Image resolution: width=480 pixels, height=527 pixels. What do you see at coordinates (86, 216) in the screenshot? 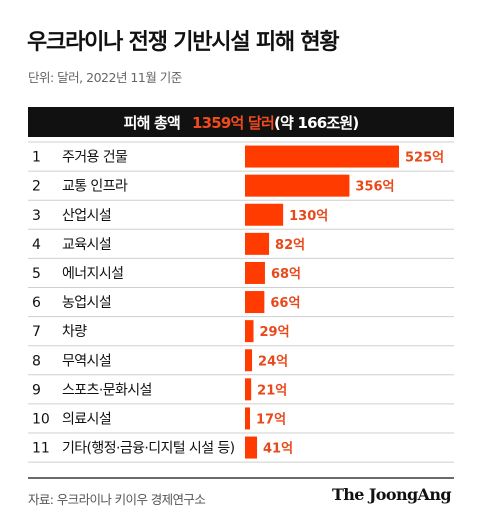
I see `category-label: 산업시설` at bounding box center [86, 216].